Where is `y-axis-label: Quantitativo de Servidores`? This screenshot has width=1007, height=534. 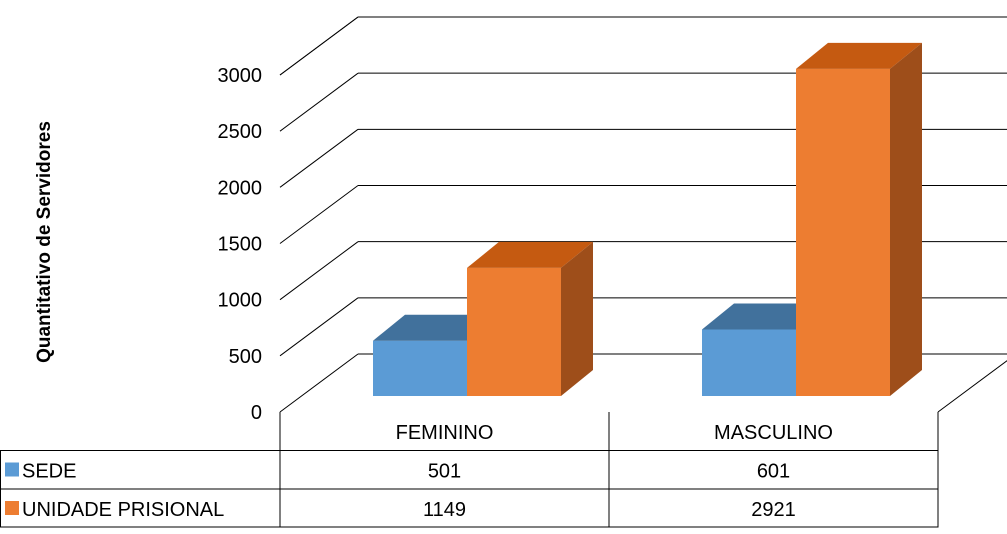 y-axis-label: Quantitativo de Servidores is located at coordinates (44, 242).